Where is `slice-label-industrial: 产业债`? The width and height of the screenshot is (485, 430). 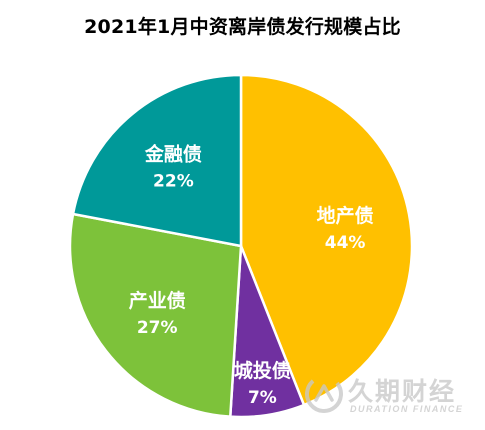 slice-label-industrial: 产业债 is located at coordinates (157, 300).